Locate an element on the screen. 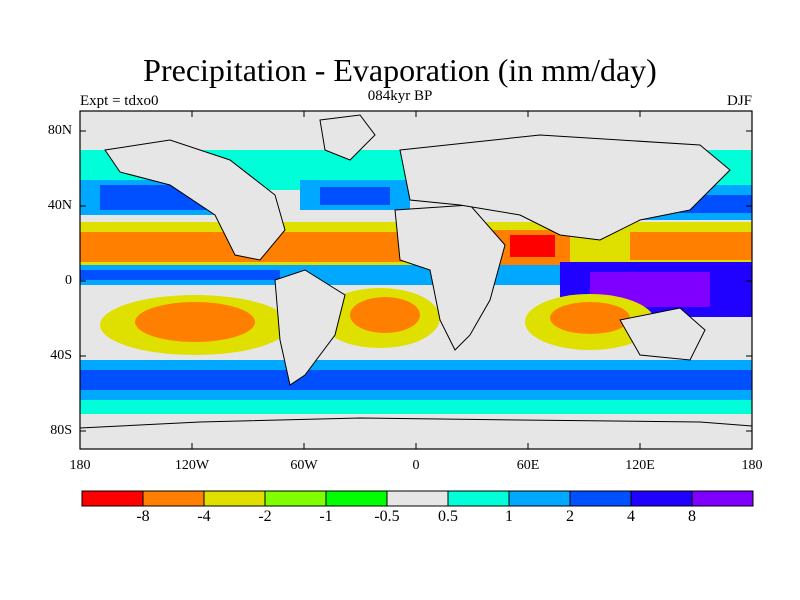 The height and width of the screenshot is (600, 800). lat-label-40s: 40S is located at coordinates (61, 355).